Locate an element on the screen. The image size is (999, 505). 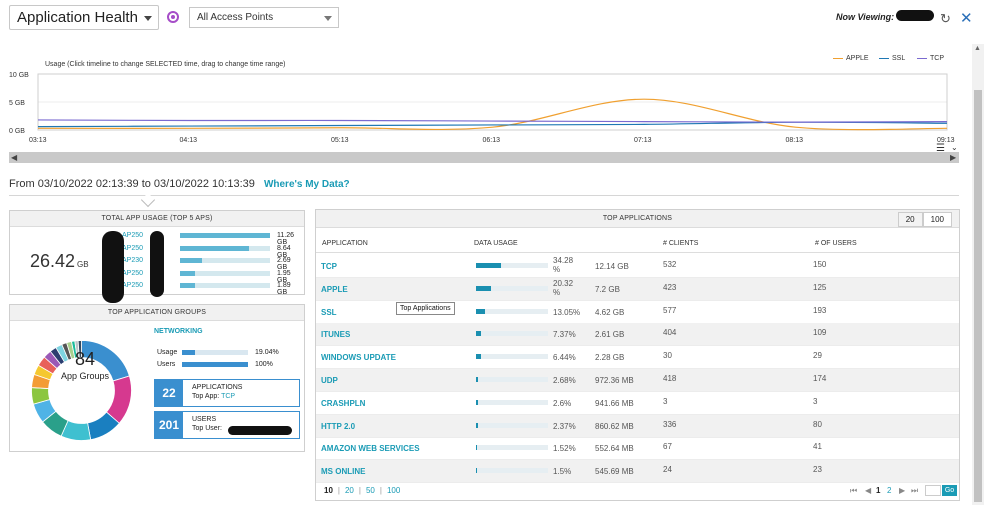
application-name-link: SSL is located at coordinates (329, 312).